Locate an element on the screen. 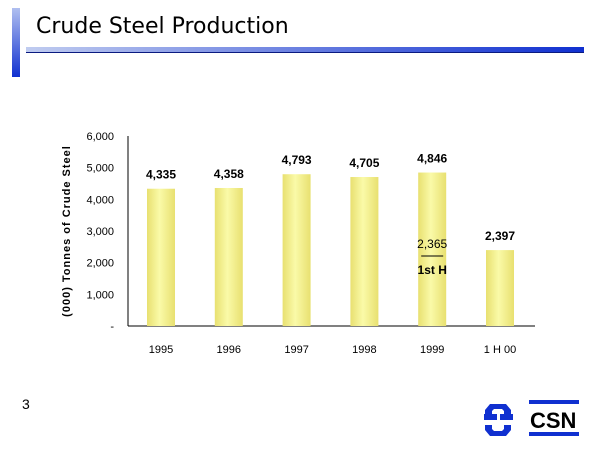 The width and height of the screenshot is (600, 450). annotation-value: 2,365 is located at coordinates (432, 244).